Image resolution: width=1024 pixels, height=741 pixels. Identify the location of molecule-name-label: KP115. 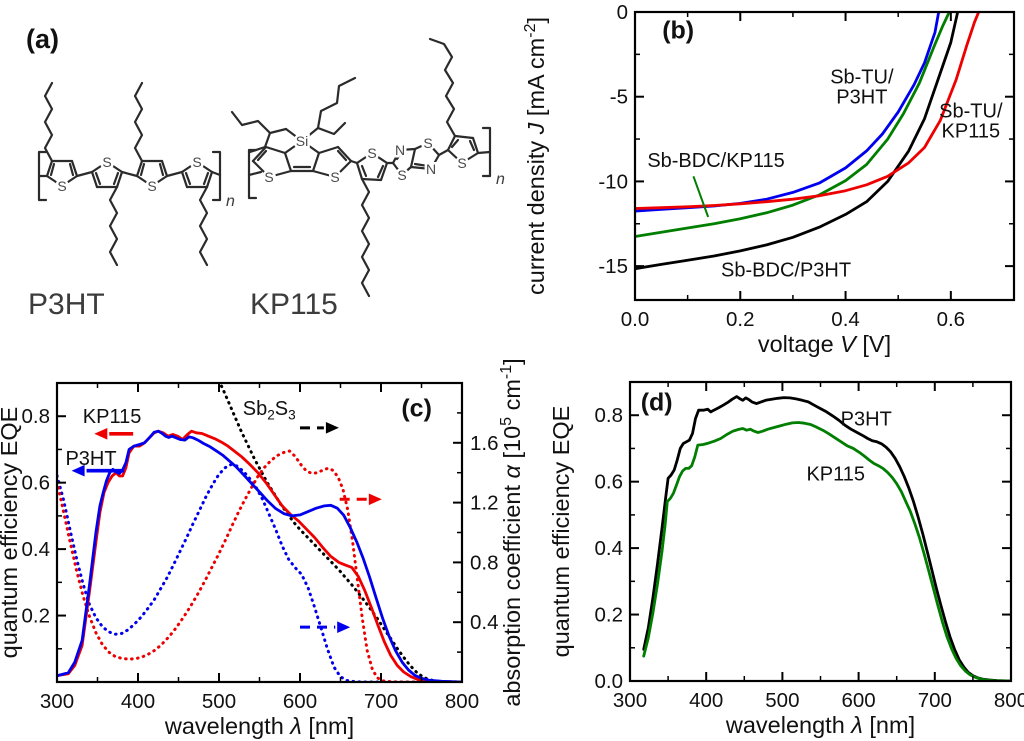
(294, 304).